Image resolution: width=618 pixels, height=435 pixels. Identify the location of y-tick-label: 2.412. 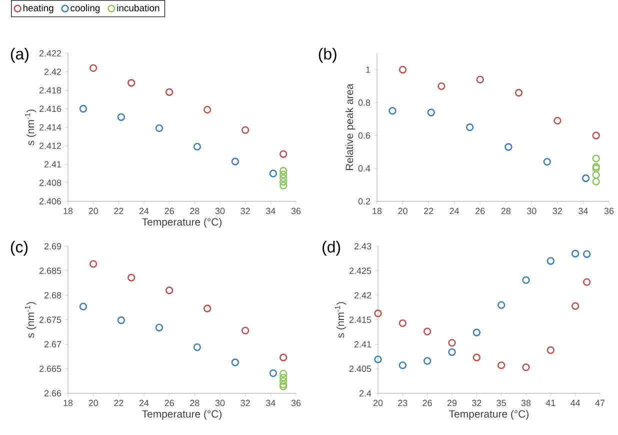
(51, 145).